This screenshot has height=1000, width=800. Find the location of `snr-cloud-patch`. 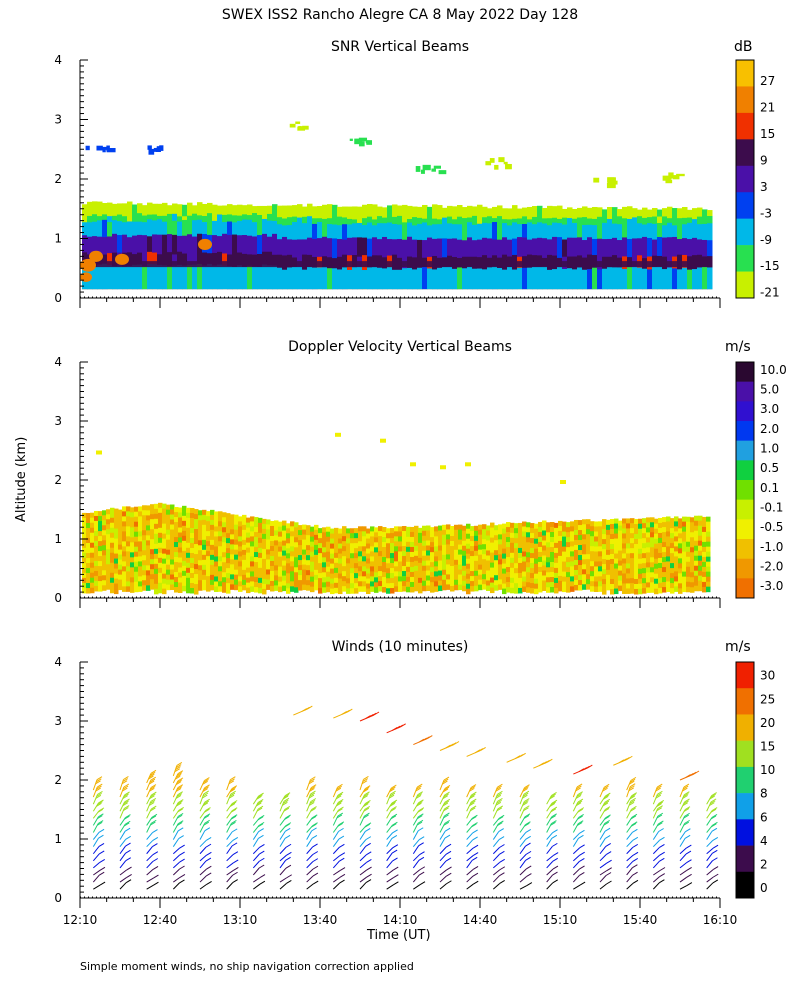

snr-cloud-patch is located at coordinates (496, 167).